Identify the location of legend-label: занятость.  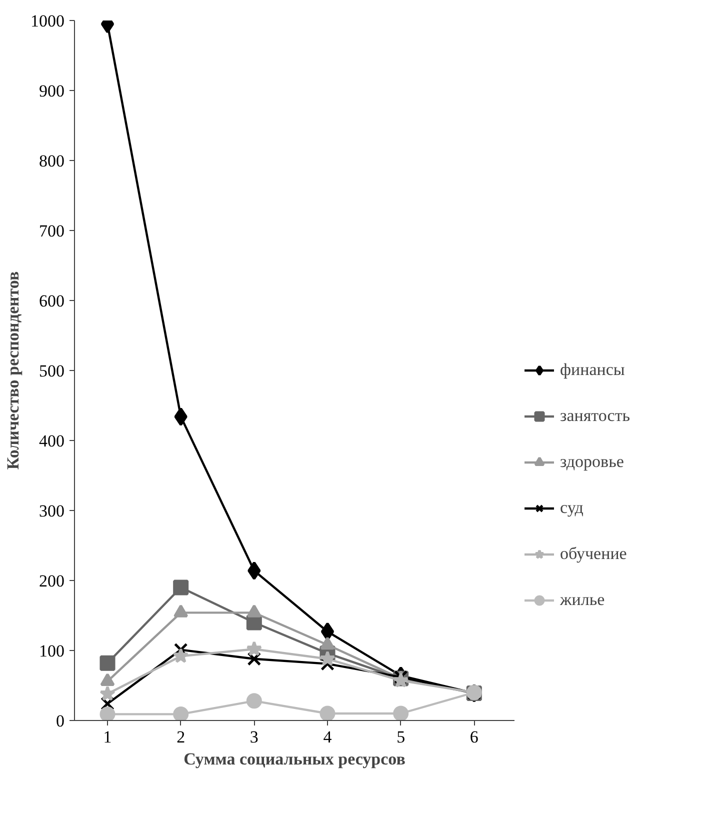
(595, 416).